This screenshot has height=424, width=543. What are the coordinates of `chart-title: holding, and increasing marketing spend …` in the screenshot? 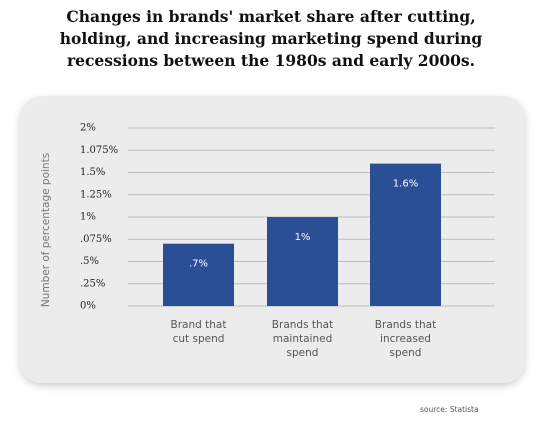 It's located at (271, 38).